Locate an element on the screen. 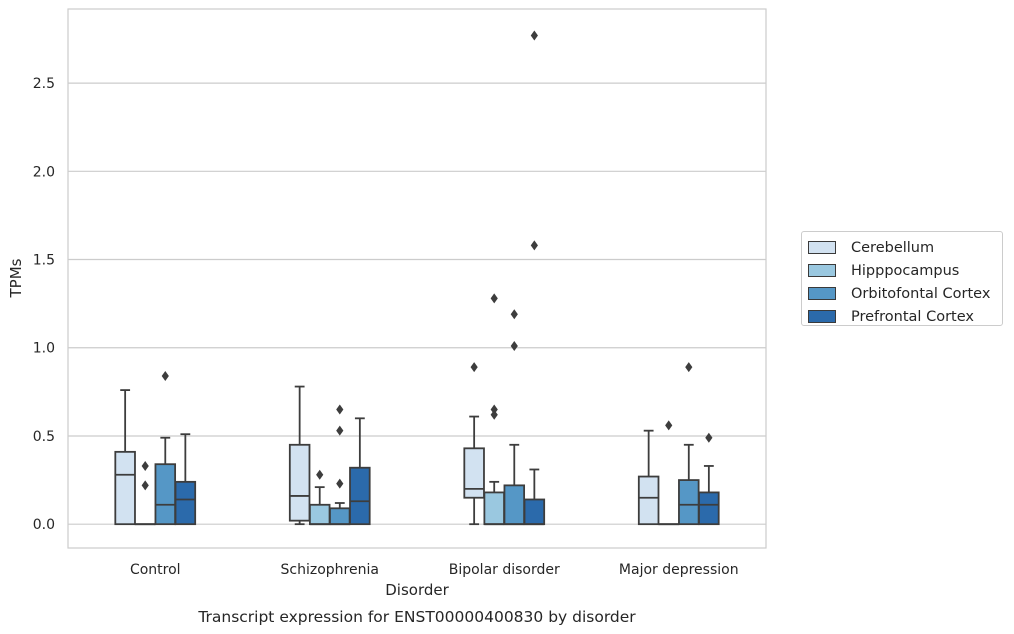 Image resolution: width=1014 pixels, height=634 pixels. y-tick-label: 2.0 is located at coordinates (44, 172).